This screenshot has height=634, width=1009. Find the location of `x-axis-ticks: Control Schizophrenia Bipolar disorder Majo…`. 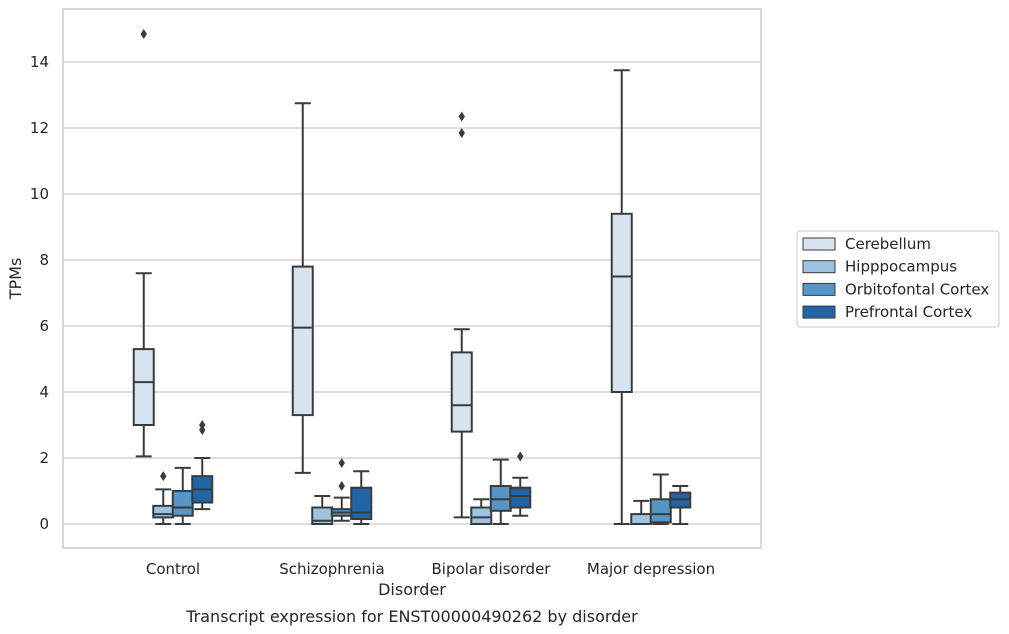

x-axis-ticks: Control Schizophrenia Bipolar disorder Majo… is located at coordinates (430, 569).